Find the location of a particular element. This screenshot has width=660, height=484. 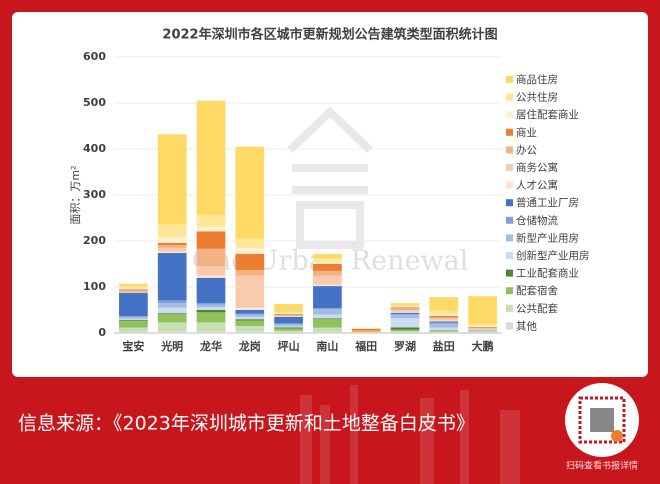

qr-caption: 扫码查看书报详情 is located at coordinates (602, 466).